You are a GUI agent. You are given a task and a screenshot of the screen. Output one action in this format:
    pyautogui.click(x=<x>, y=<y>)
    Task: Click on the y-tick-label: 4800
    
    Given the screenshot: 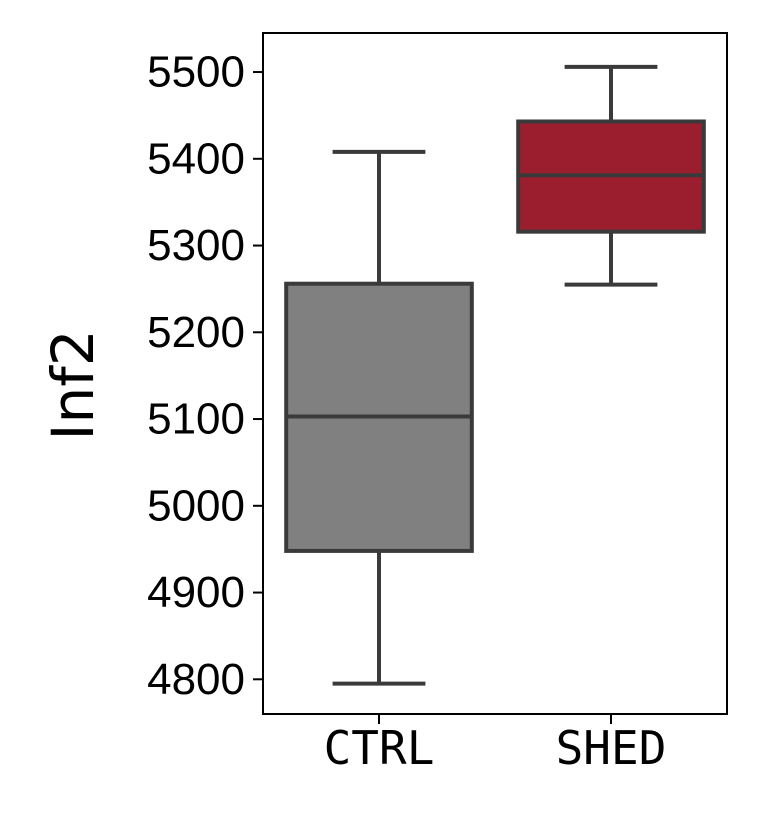 What is the action you would take?
    pyautogui.click(x=196, y=679)
    